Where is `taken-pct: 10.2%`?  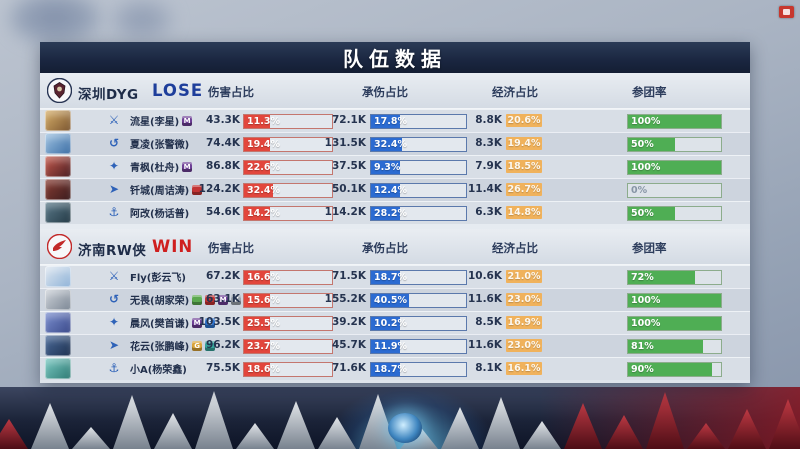 taken-pct: 10.2% is located at coordinates (390, 323).